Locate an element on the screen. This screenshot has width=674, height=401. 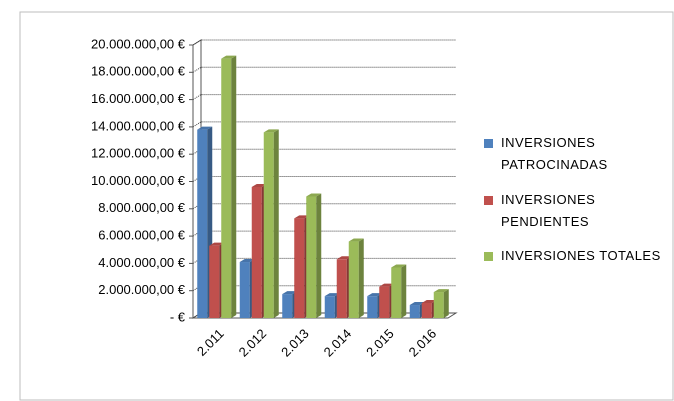
y-tick-label: 14.000.000,00 € is located at coordinates (138, 125).